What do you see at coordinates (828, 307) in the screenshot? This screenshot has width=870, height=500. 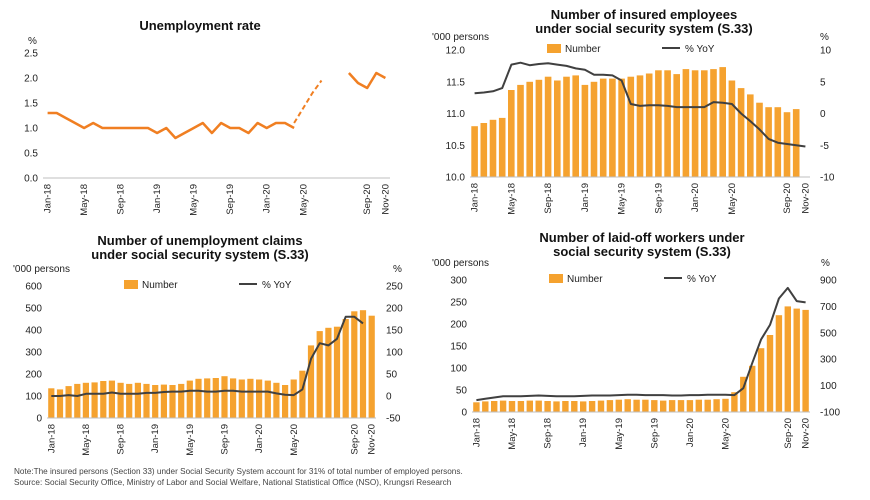 I see `y-tick-label-right: 700` at bounding box center [828, 307].